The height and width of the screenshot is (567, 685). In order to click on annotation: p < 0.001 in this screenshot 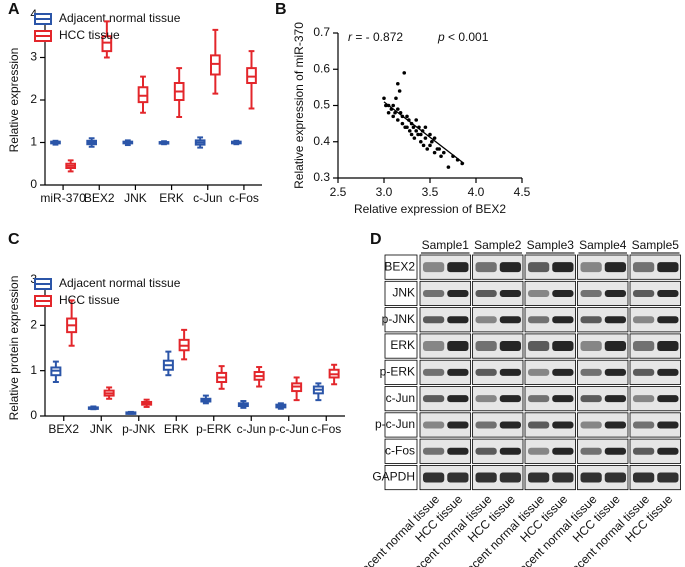, I will do `click(463, 37)`.